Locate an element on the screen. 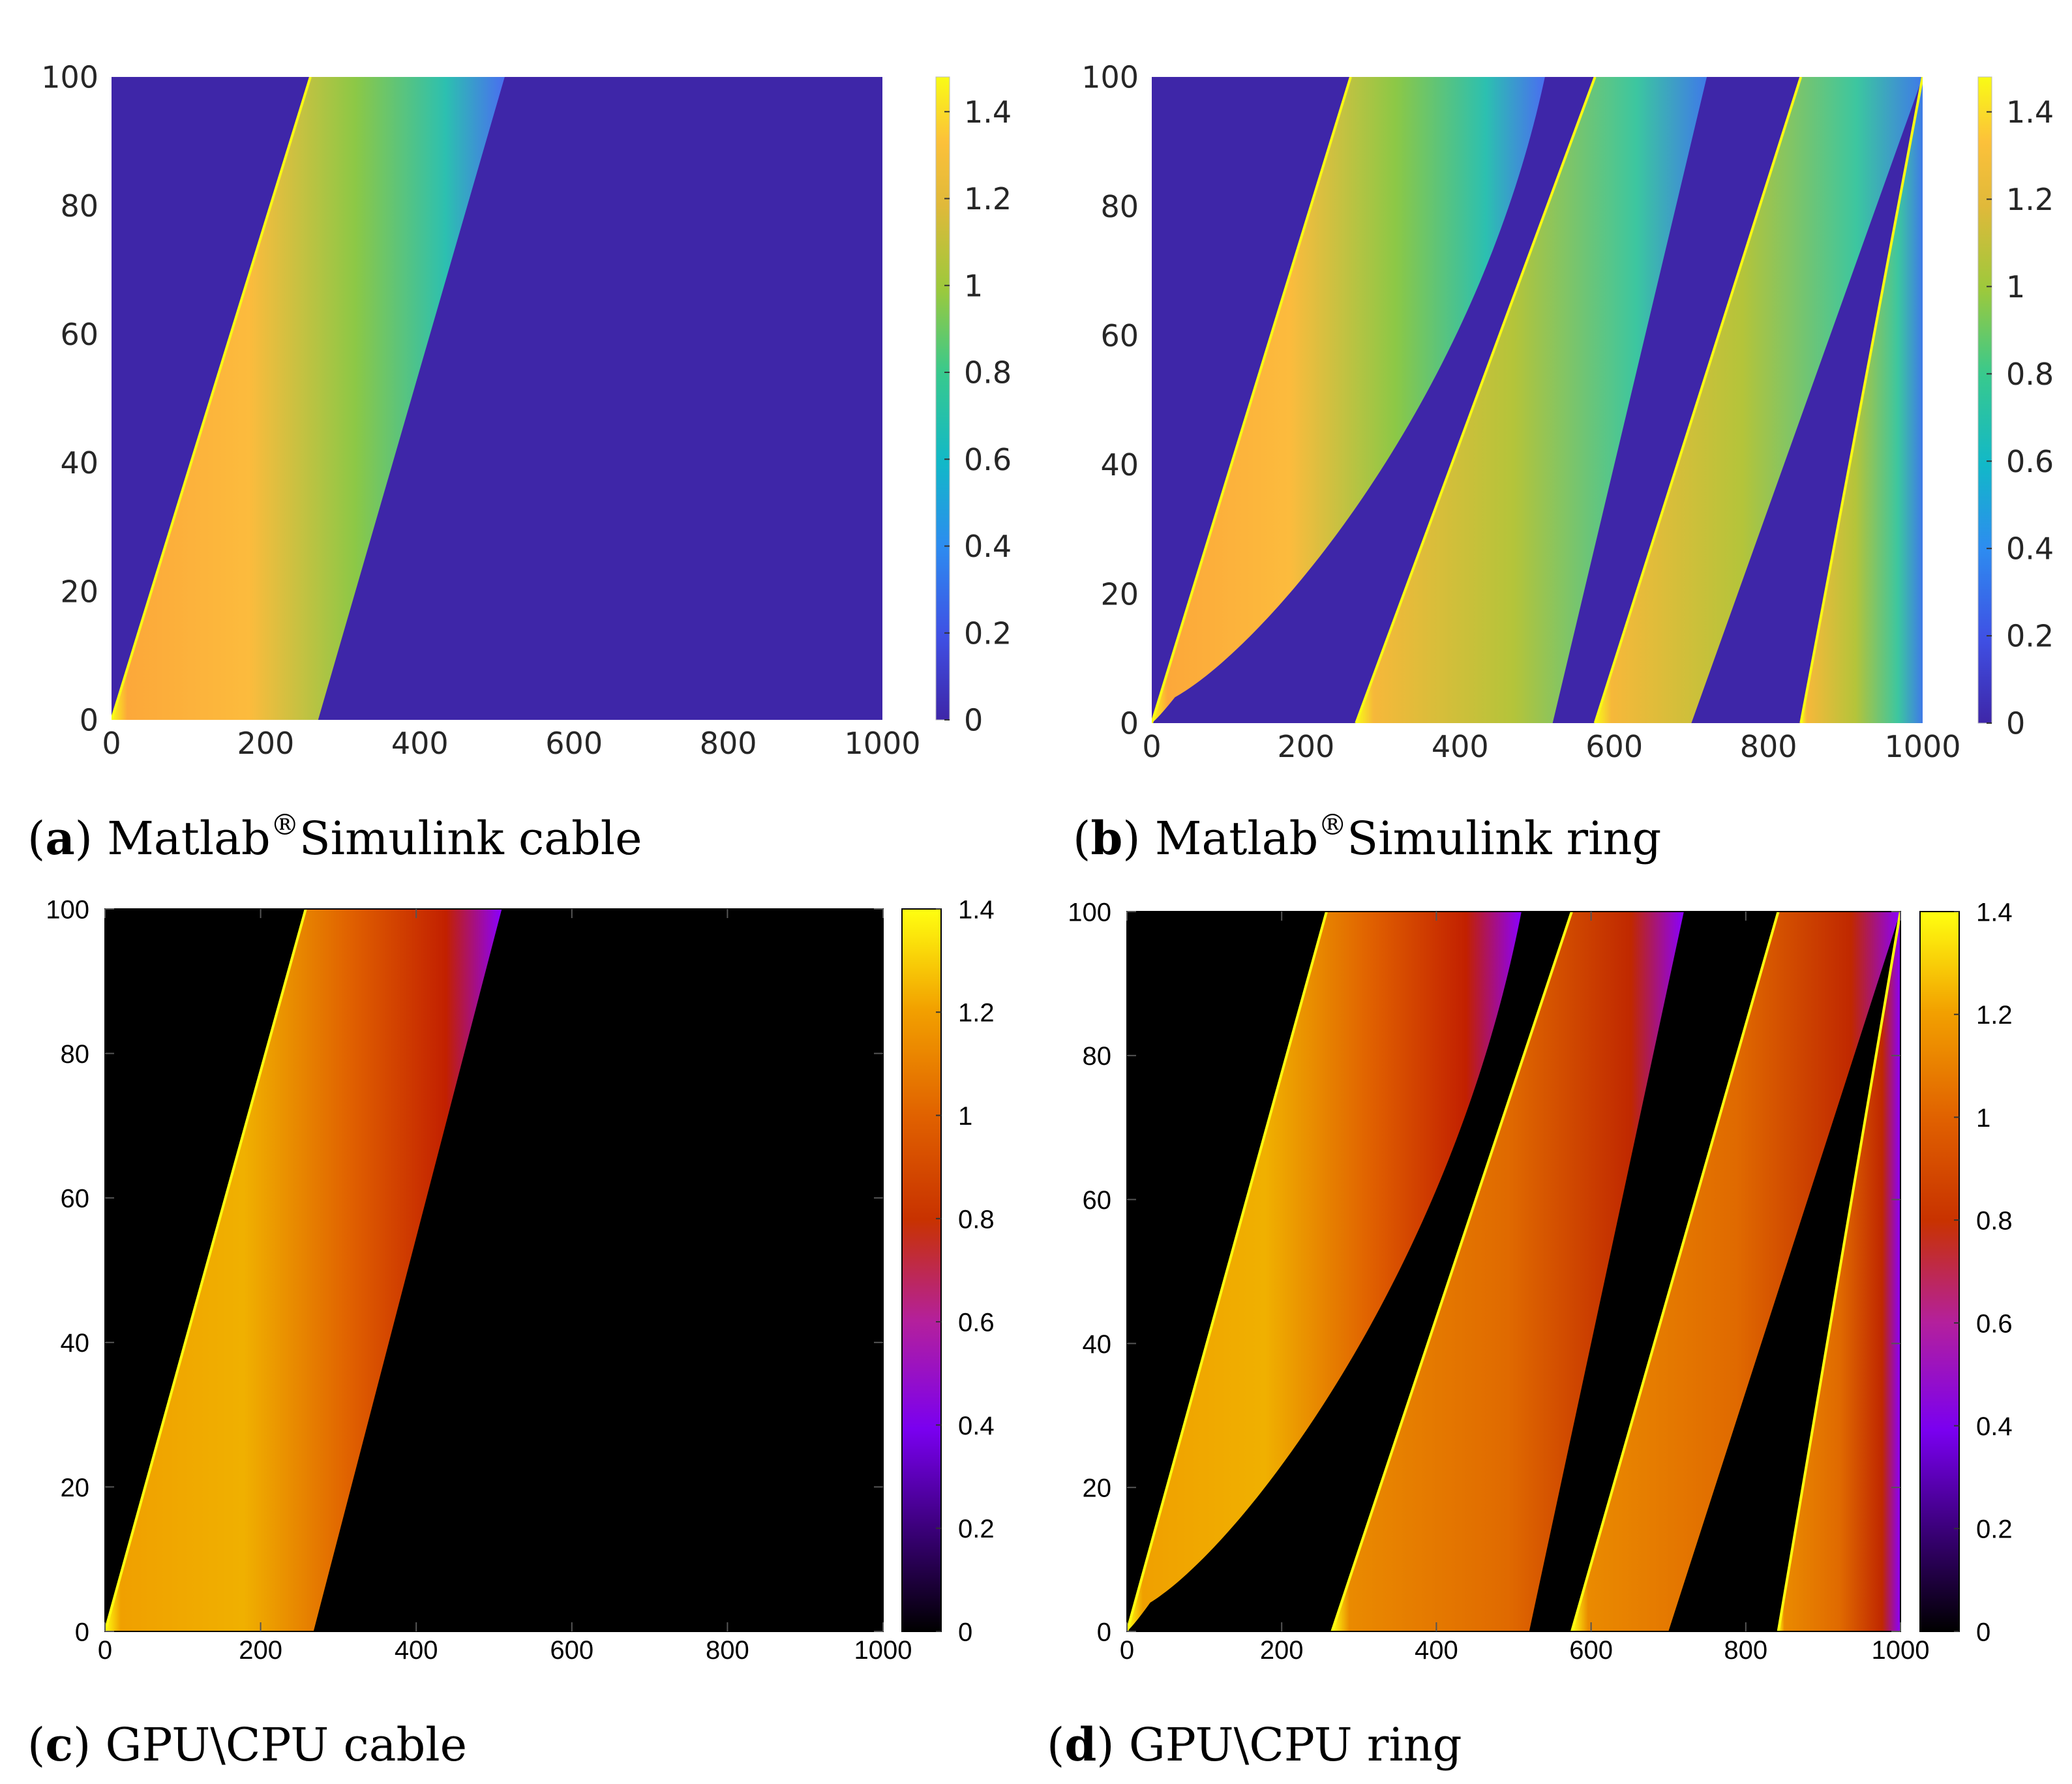  caption-label: b is located at coordinates (1106, 838).